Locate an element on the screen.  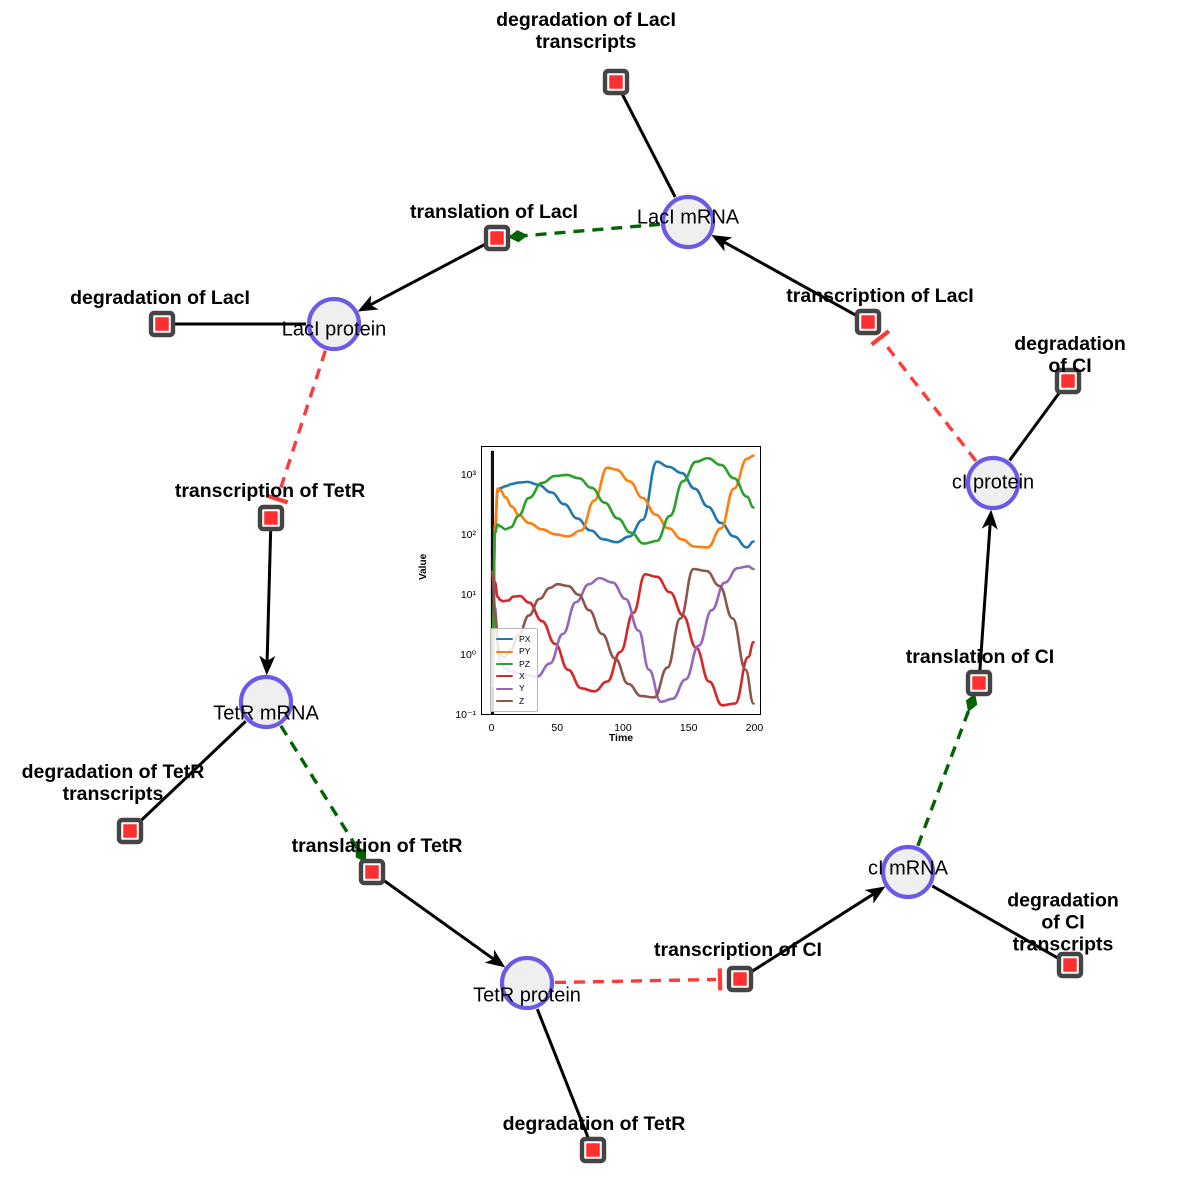
plot-series-PY is located at coordinates (623, 570).